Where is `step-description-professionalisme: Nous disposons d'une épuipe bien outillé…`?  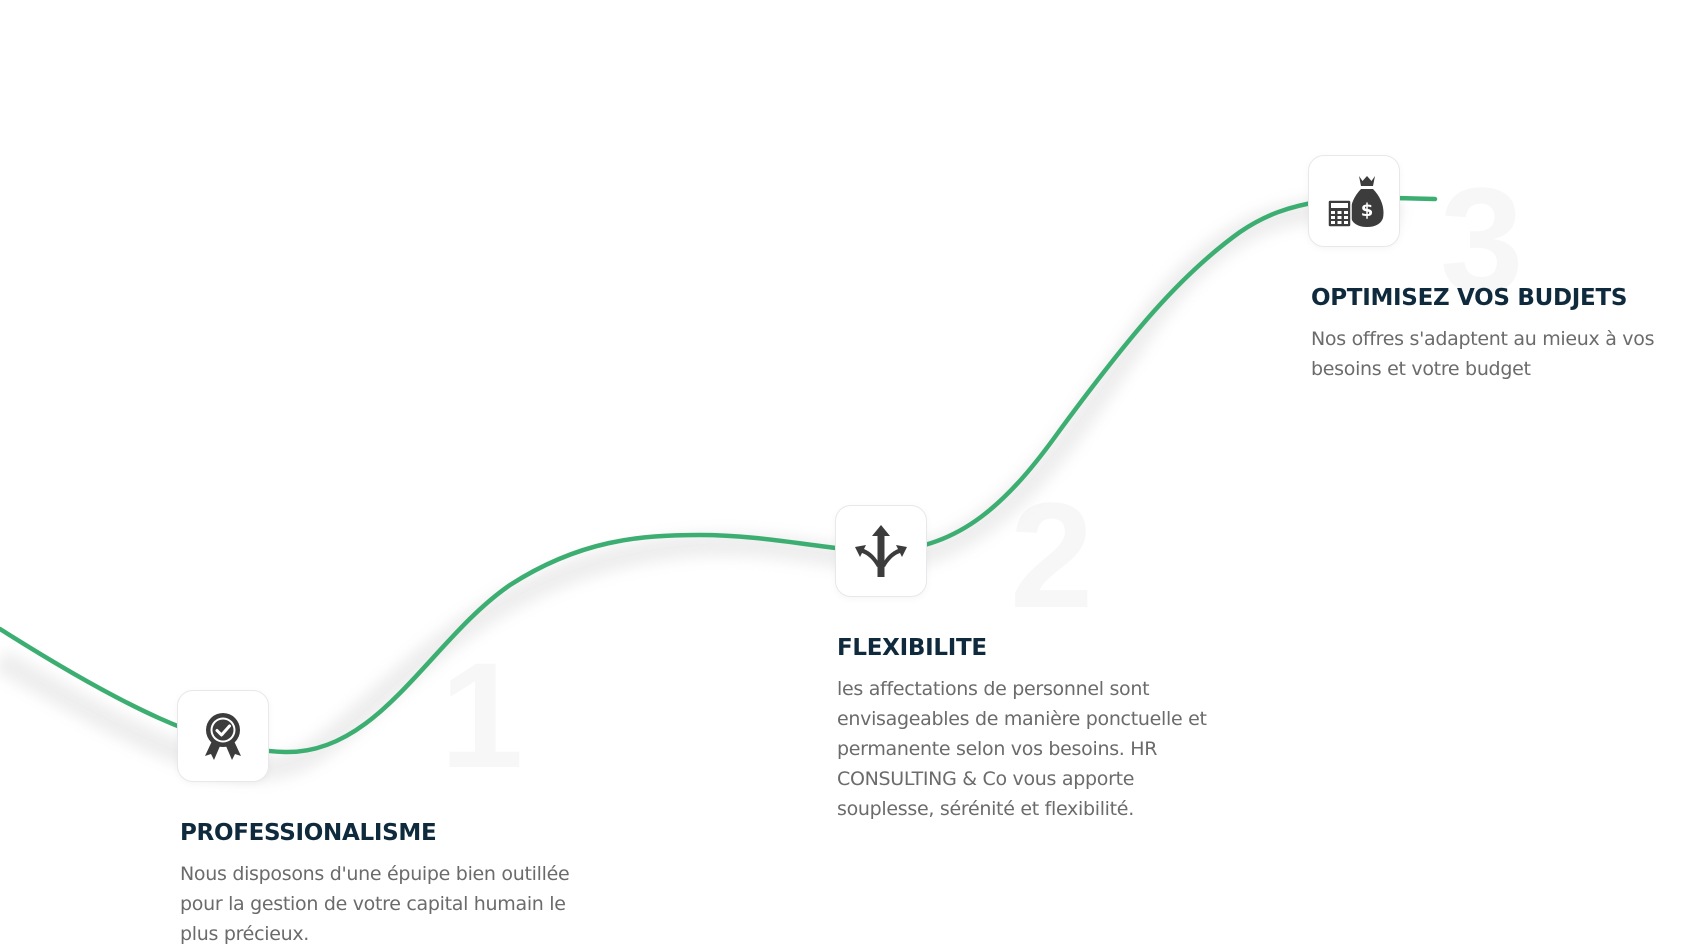 step-description-professionalisme: Nous disposons d'une épuipe bien outillé… is located at coordinates (375, 904).